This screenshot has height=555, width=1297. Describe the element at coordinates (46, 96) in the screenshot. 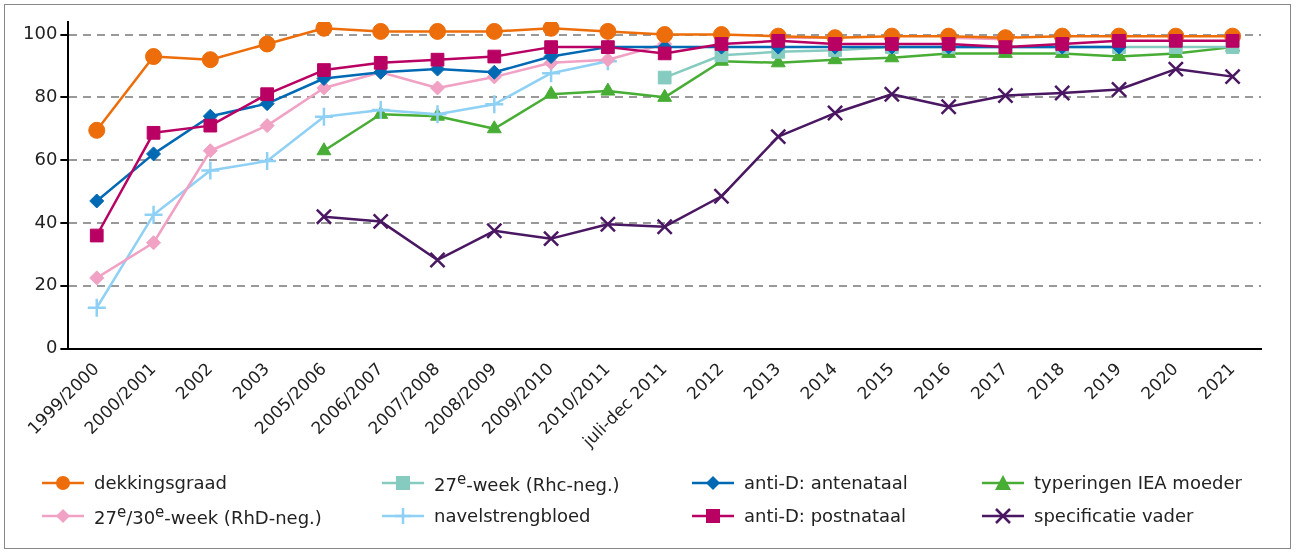

I see `y-tick-label: 80` at that location.